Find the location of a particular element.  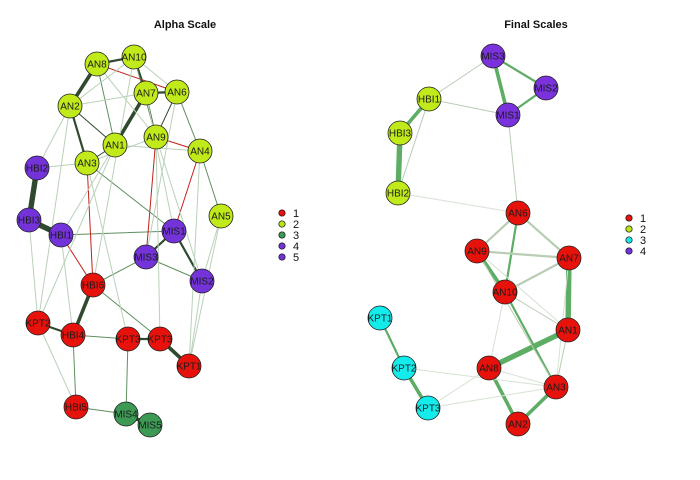

alpha-node-label: MIS1 is located at coordinates (174, 232).